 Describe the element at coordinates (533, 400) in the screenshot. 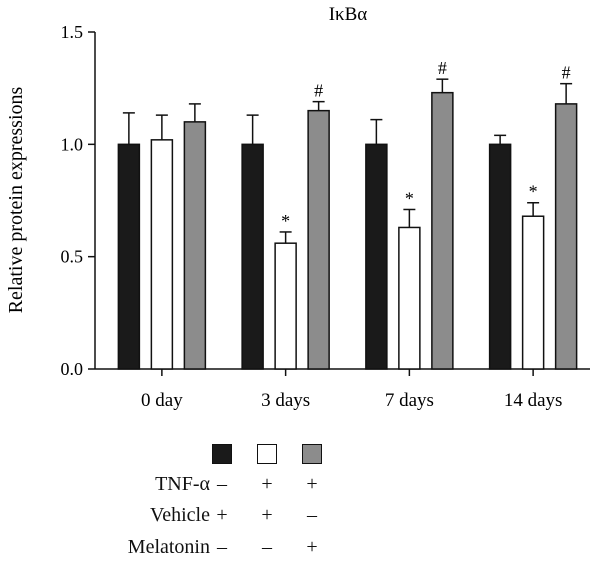

I see `x-tick-label: 14 days` at that location.